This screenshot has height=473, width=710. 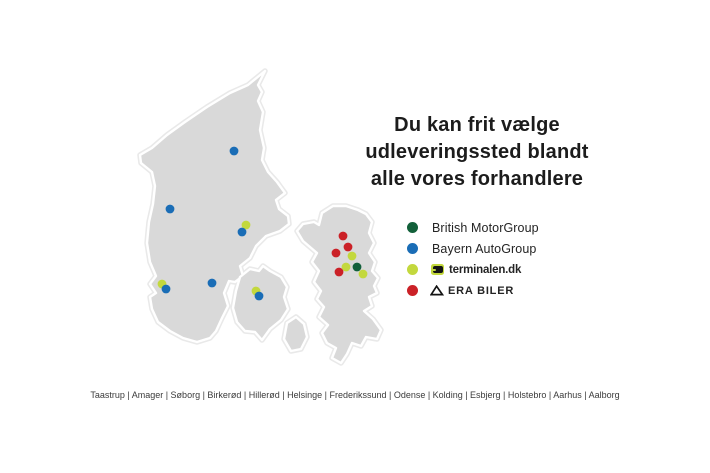 I want to click on legend-item-terminalen: terminalen.dk, so click(x=473, y=269).